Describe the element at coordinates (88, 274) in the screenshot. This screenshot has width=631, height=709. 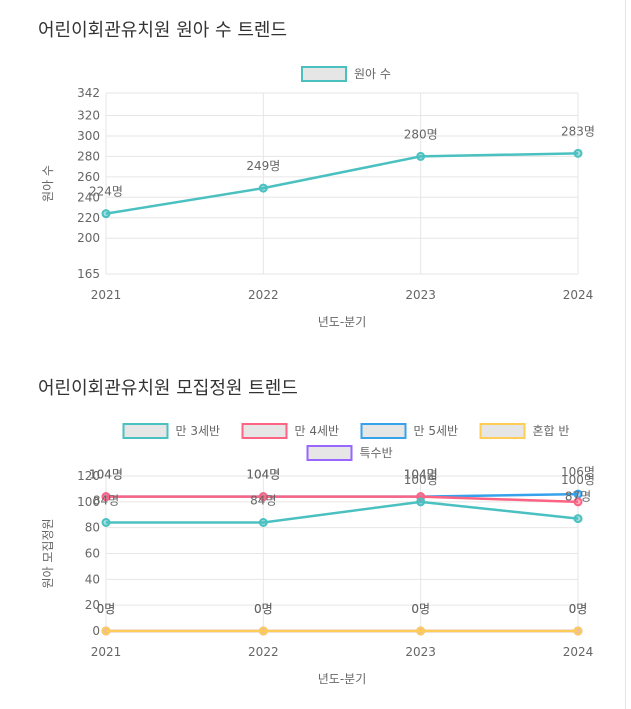
I see `y-tick-label: 165` at that location.